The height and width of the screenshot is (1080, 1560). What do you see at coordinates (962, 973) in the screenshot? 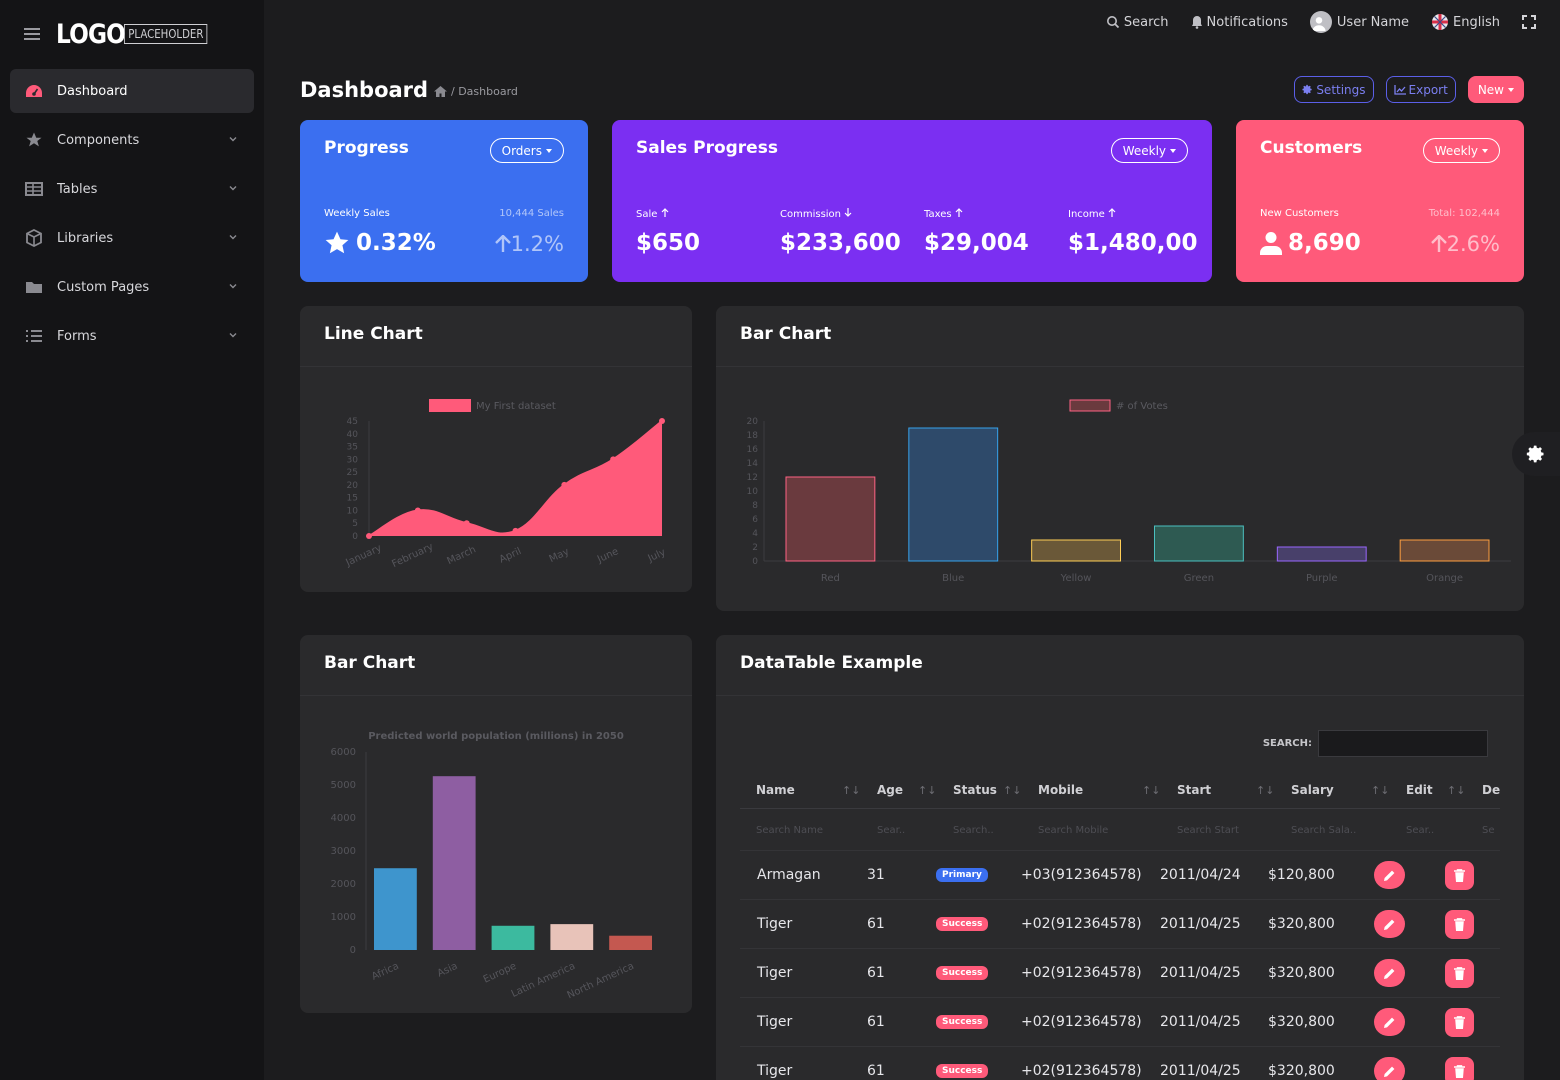
I see `status-badge: Success` at bounding box center [962, 973].